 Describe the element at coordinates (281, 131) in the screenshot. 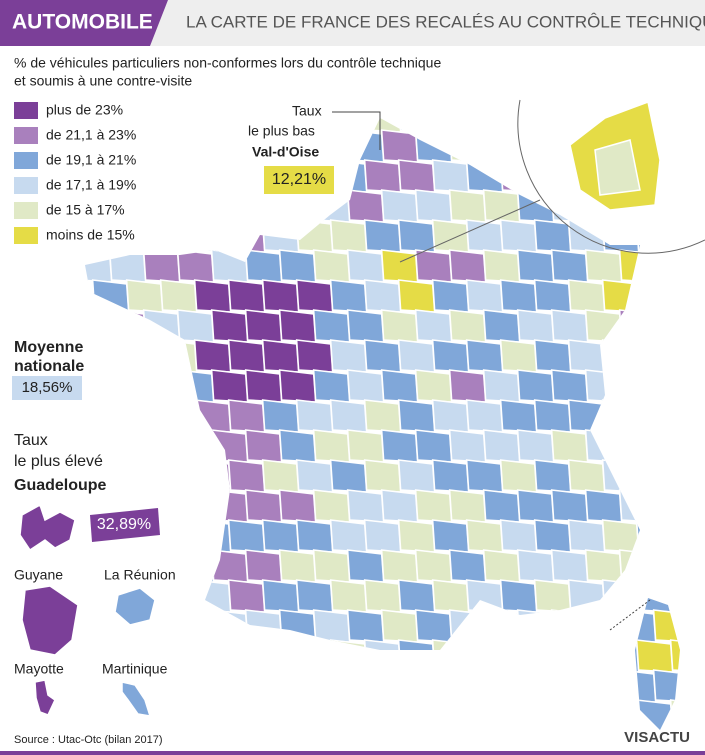

I see `lowest-line: le plus bas` at that location.